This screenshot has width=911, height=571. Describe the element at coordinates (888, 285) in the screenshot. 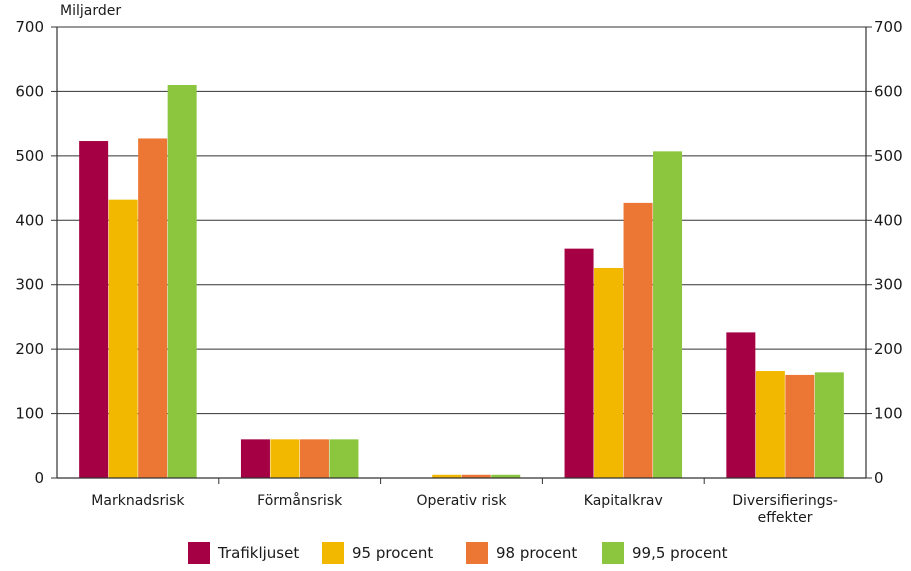

I see `y-tick-label-right: 300` at that location.